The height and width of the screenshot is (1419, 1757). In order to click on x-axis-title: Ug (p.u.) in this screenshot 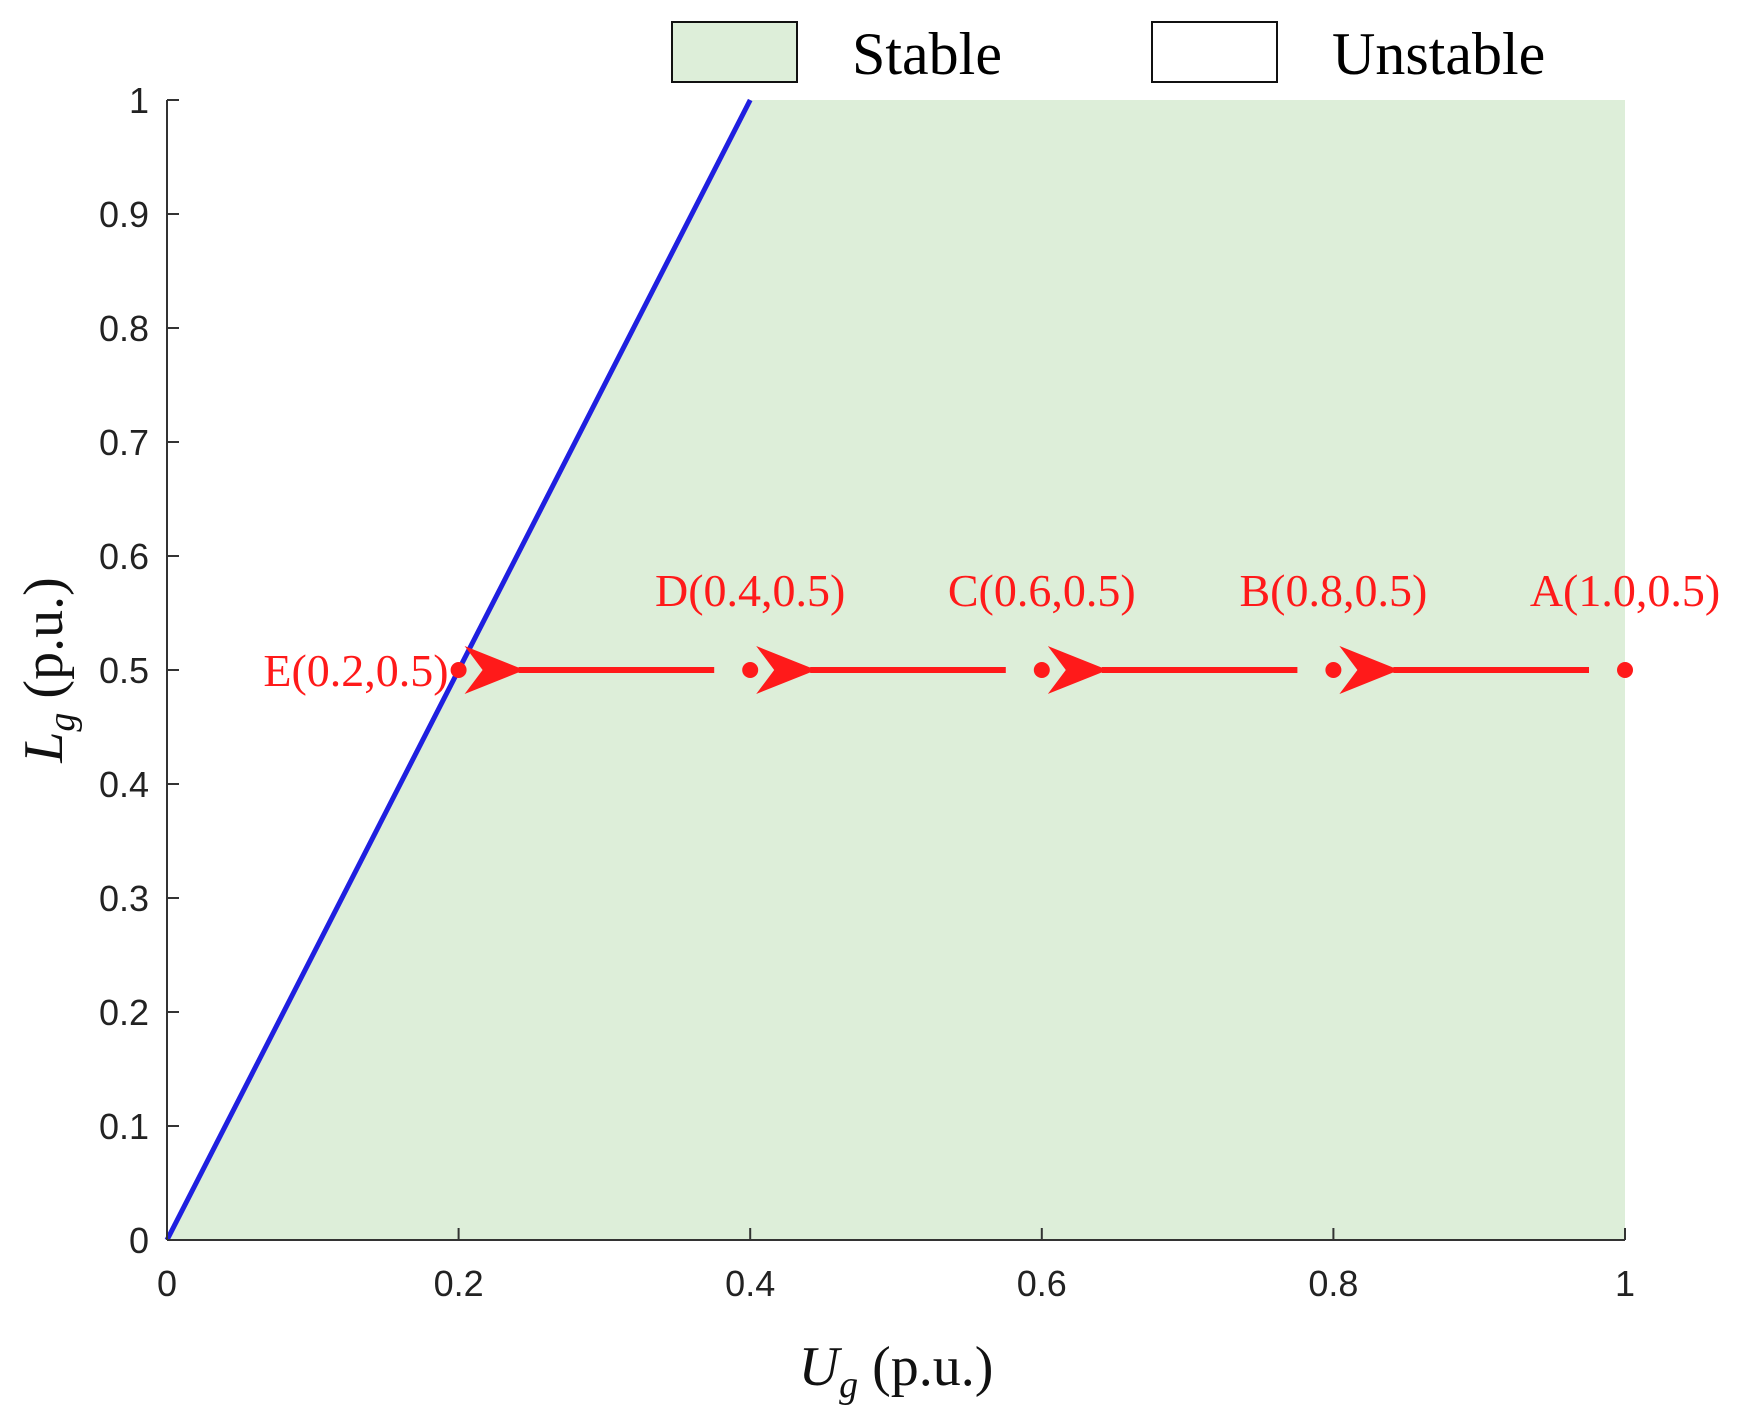, I will do `click(896, 1371)`.